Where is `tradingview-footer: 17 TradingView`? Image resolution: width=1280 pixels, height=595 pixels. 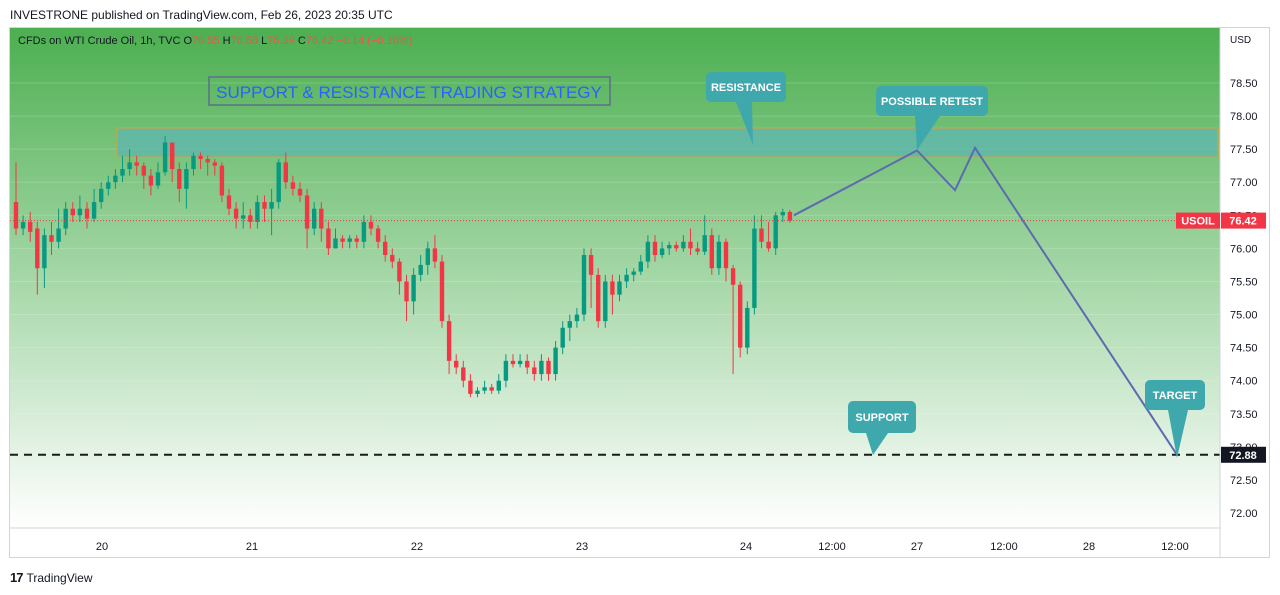 tradingview-footer: 17 TradingView is located at coordinates (51, 577).